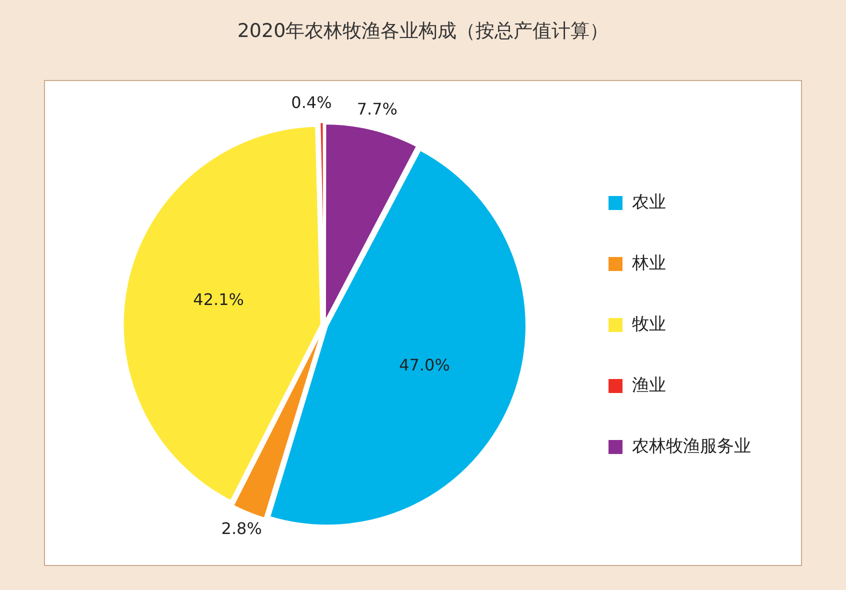 The width and height of the screenshot is (846, 590). What do you see at coordinates (649, 324) in the screenshot?
I see `legend-label: 牧业` at bounding box center [649, 324].